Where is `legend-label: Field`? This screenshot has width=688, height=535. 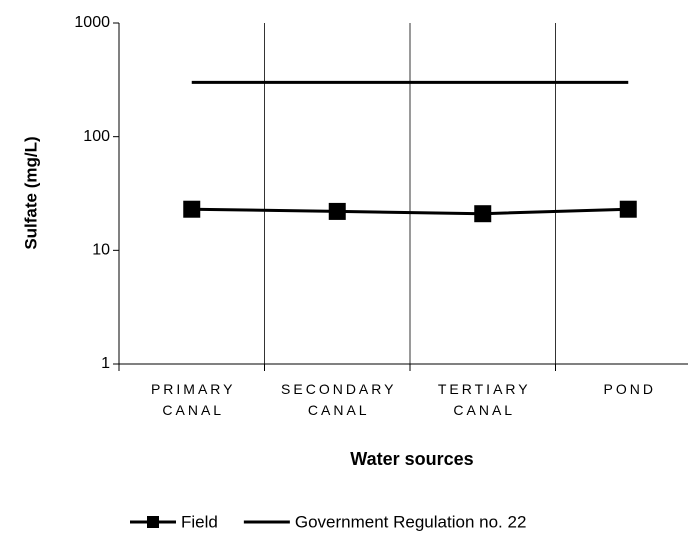 legend-label: Field is located at coordinates (199, 521).